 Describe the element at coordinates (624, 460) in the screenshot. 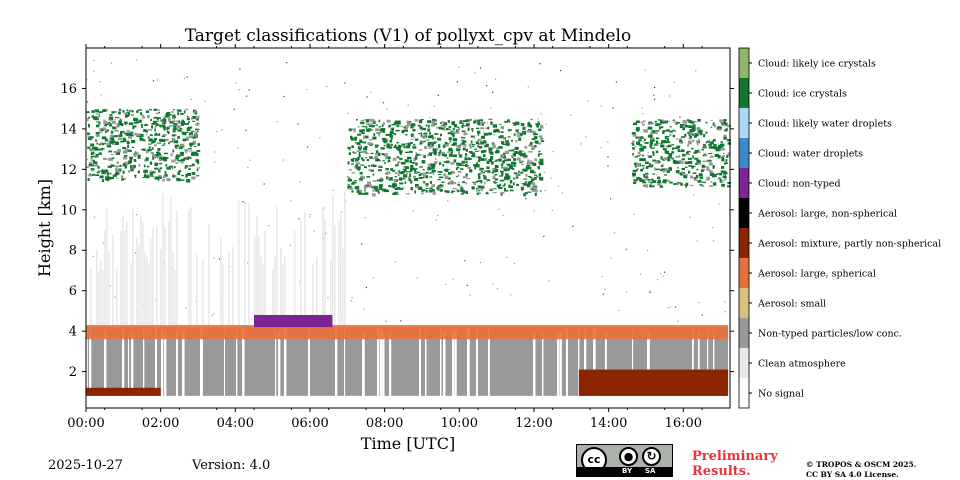

I see `cc-license-badge: cc ● ↻ BY SA` at that location.